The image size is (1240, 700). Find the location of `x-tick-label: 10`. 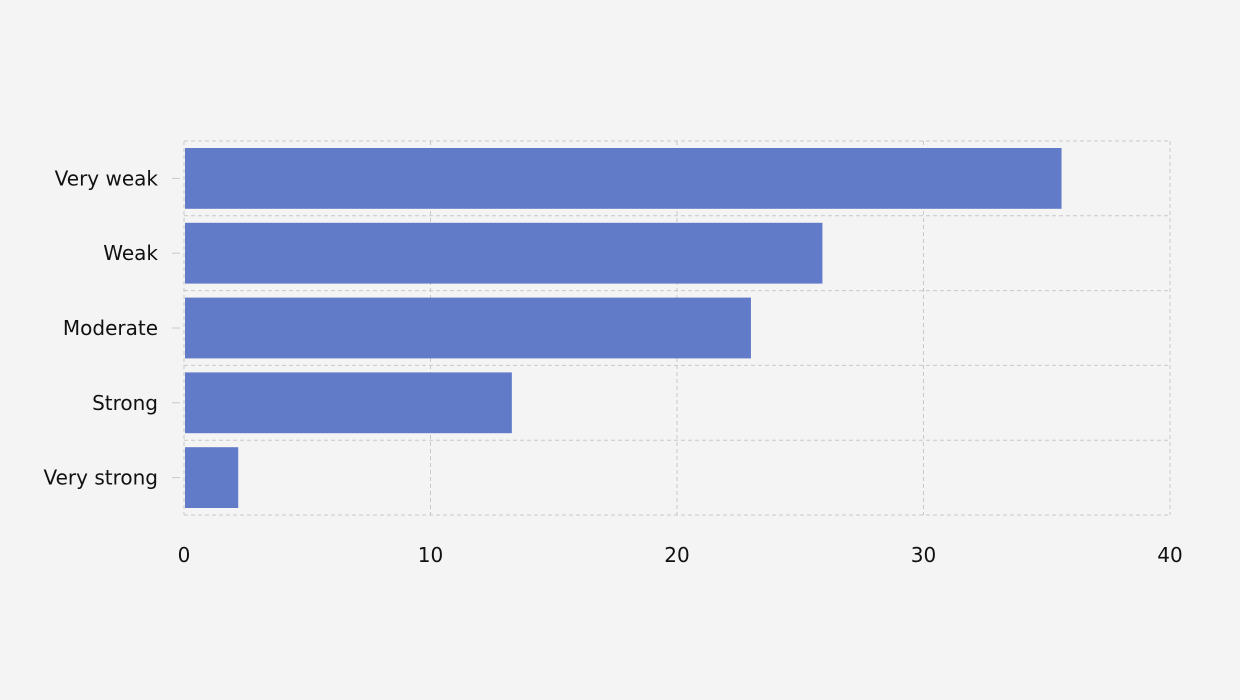

x-tick-label: 10 is located at coordinates (430, 555).